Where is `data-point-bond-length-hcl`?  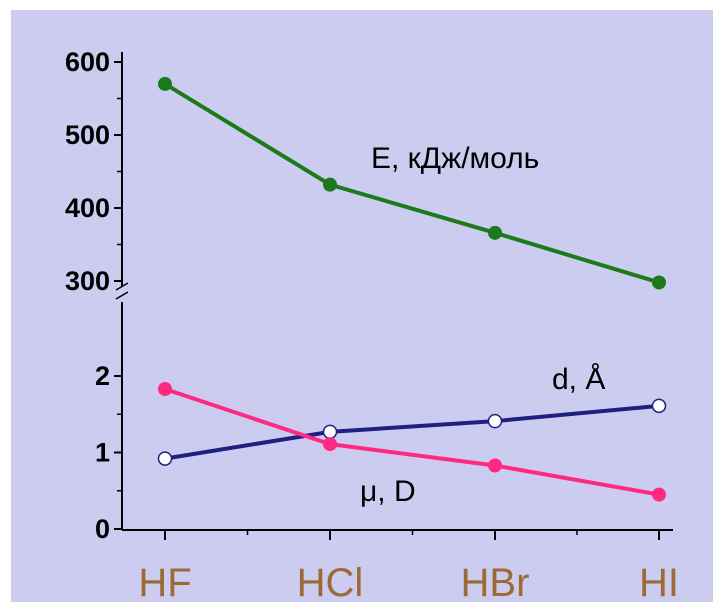 data-point-bond-length-hcl is located at coordinates (330, 432).